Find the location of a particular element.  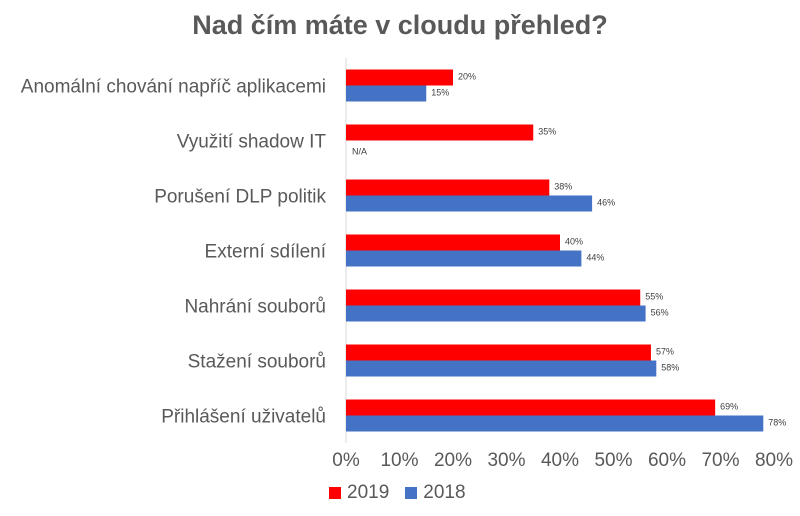

legend-swatch-2018 is located at coordinates (411, 493).